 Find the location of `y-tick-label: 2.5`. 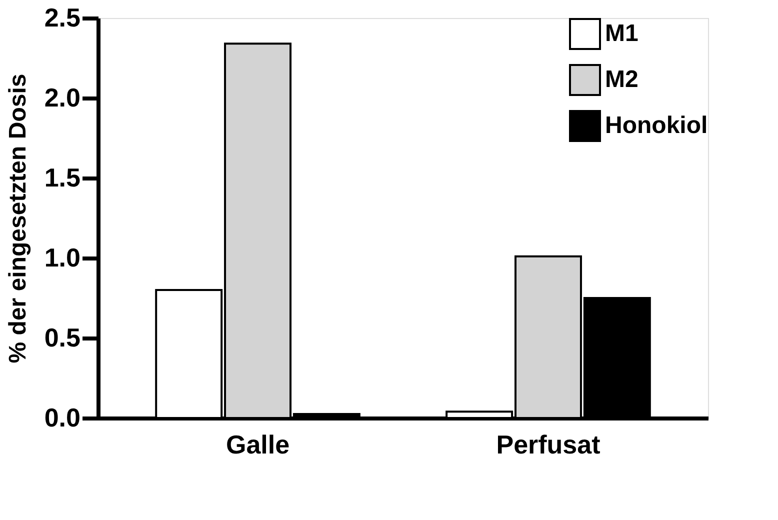

y-tick-label: 2.5 is located at coordinates (62, 17).